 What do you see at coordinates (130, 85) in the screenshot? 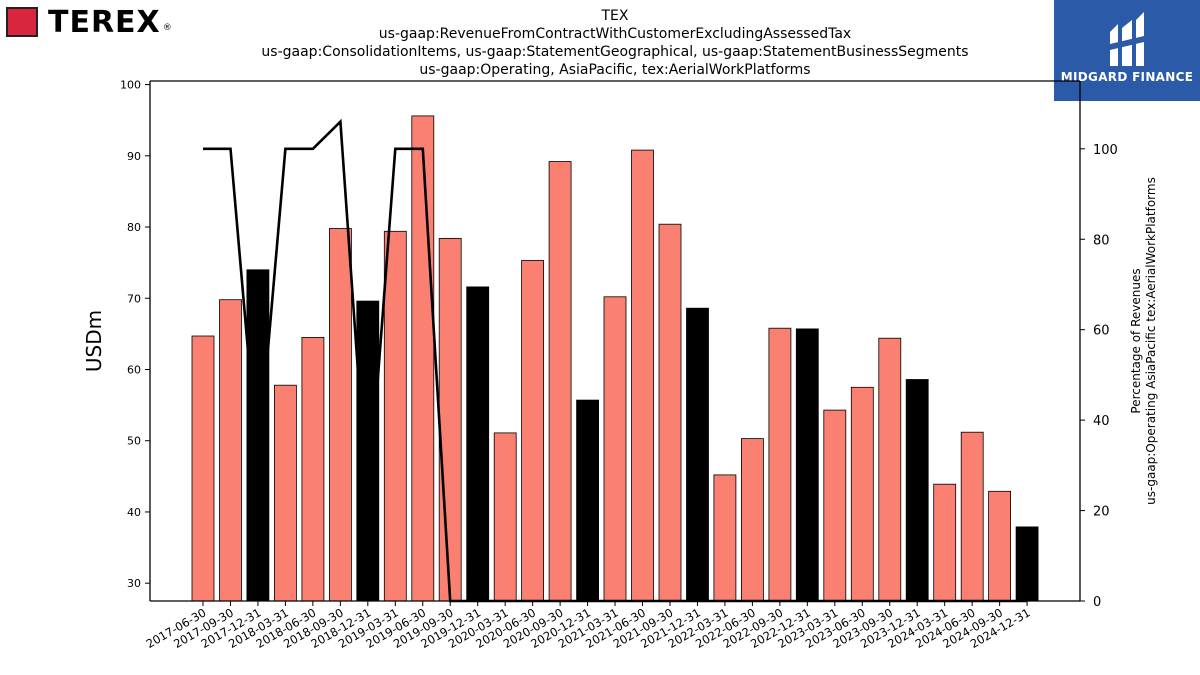
I see `y-tick-label: 100` at bounding box center [130, 85].